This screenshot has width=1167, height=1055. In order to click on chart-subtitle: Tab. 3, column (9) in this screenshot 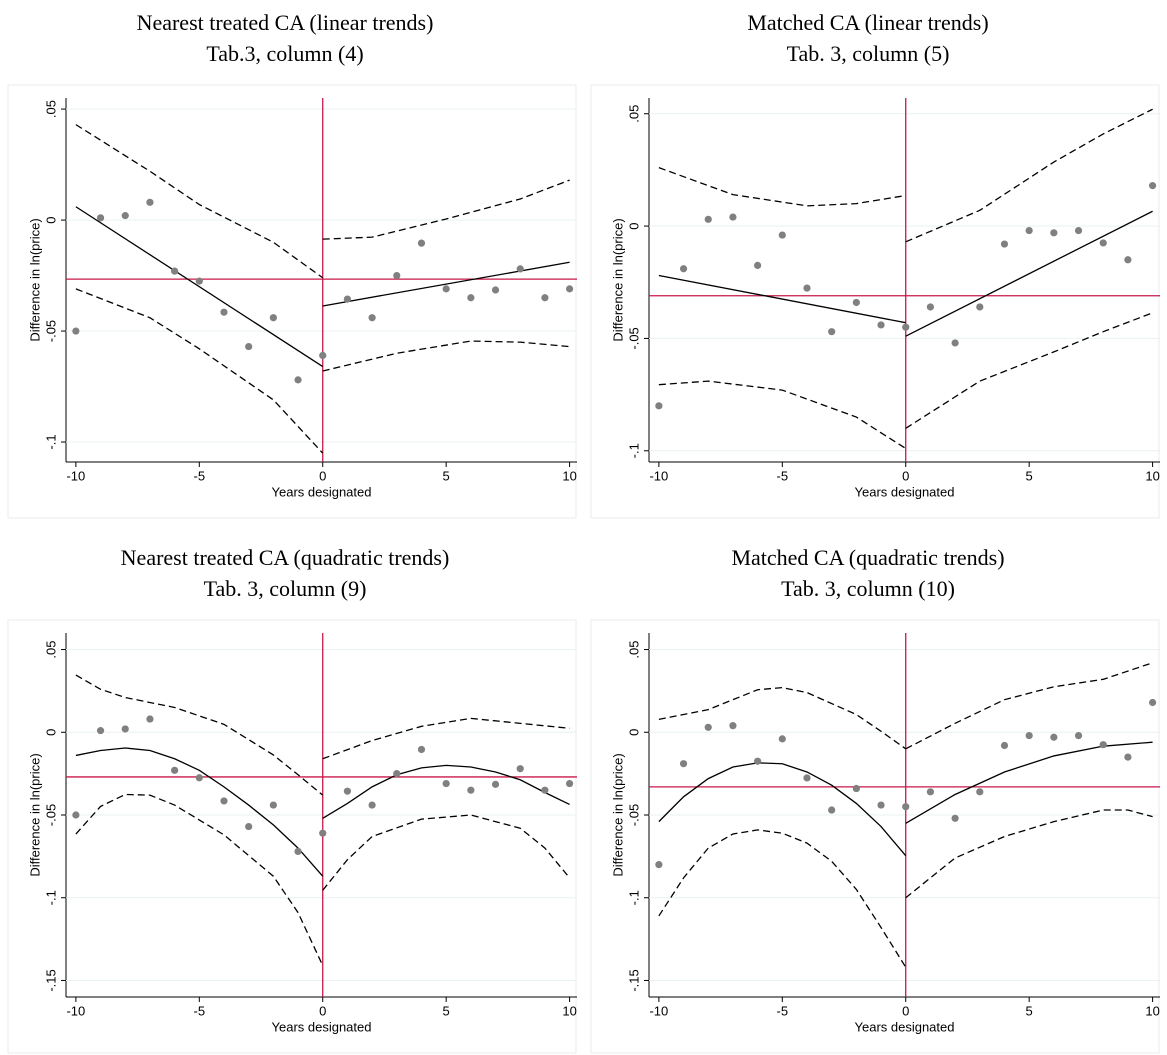, I will do `click(285, 588)`.